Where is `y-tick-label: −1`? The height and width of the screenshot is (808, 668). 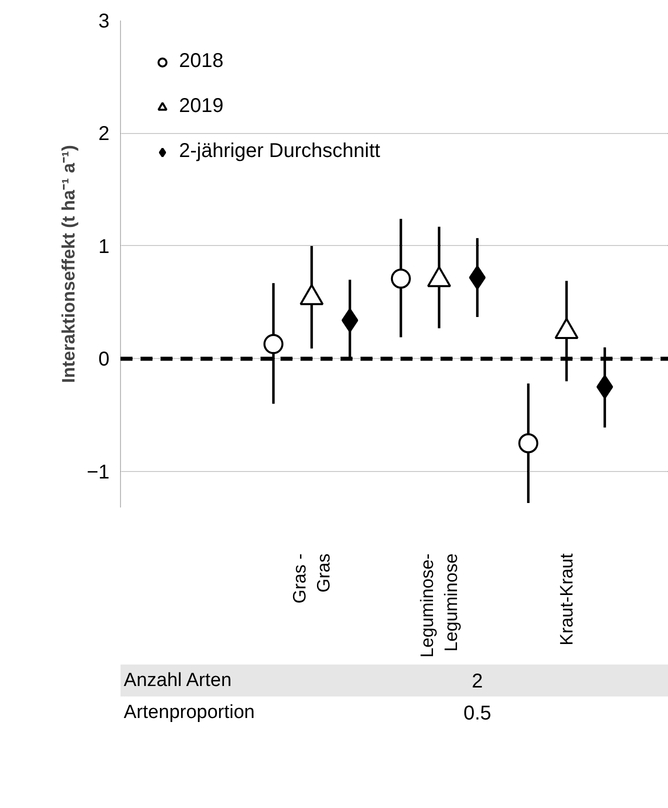 y-tick-label: −1 is located at coordinates (98, 472).